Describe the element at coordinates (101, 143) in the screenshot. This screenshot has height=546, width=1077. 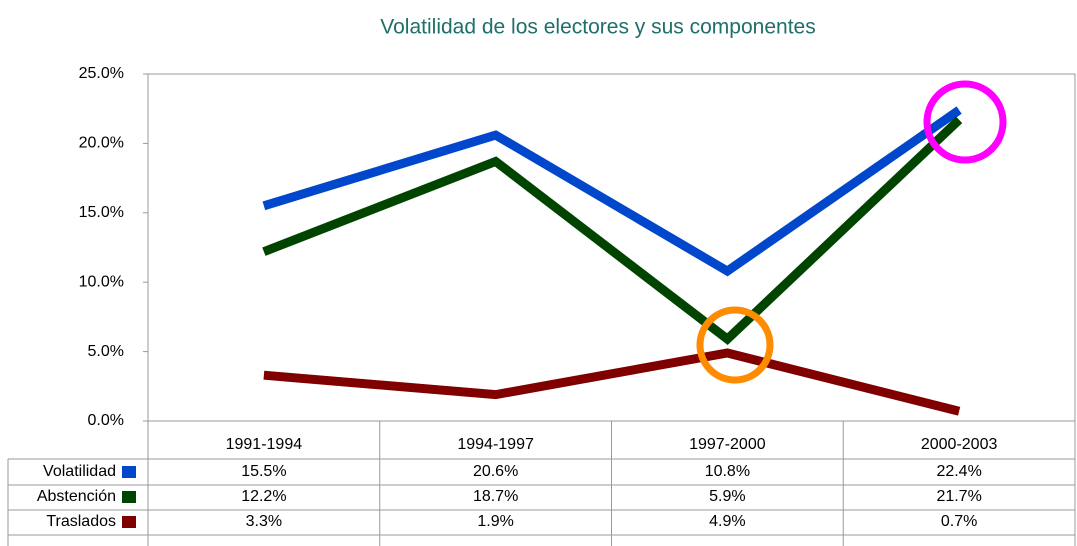
I see `y-tick-label: 20.0%` at that location.